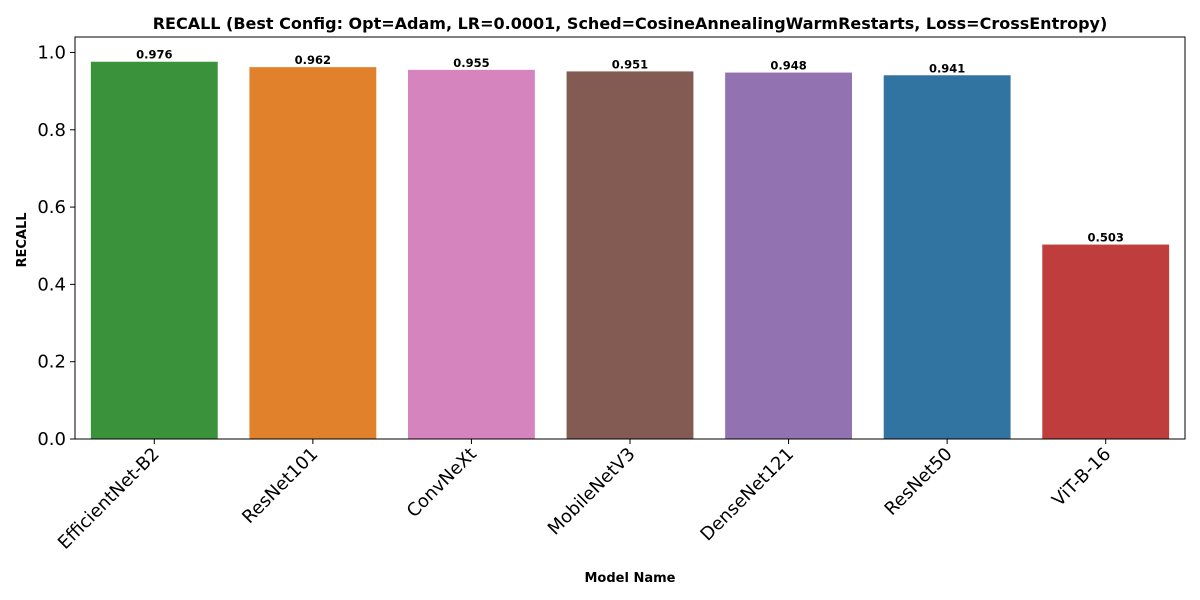 The height and width of the screenshot is (600, 1200). What do you see at coordinates (471, 63) in the screenshot?
I see `data-label: 0.955` at bounding box center [471, 63].